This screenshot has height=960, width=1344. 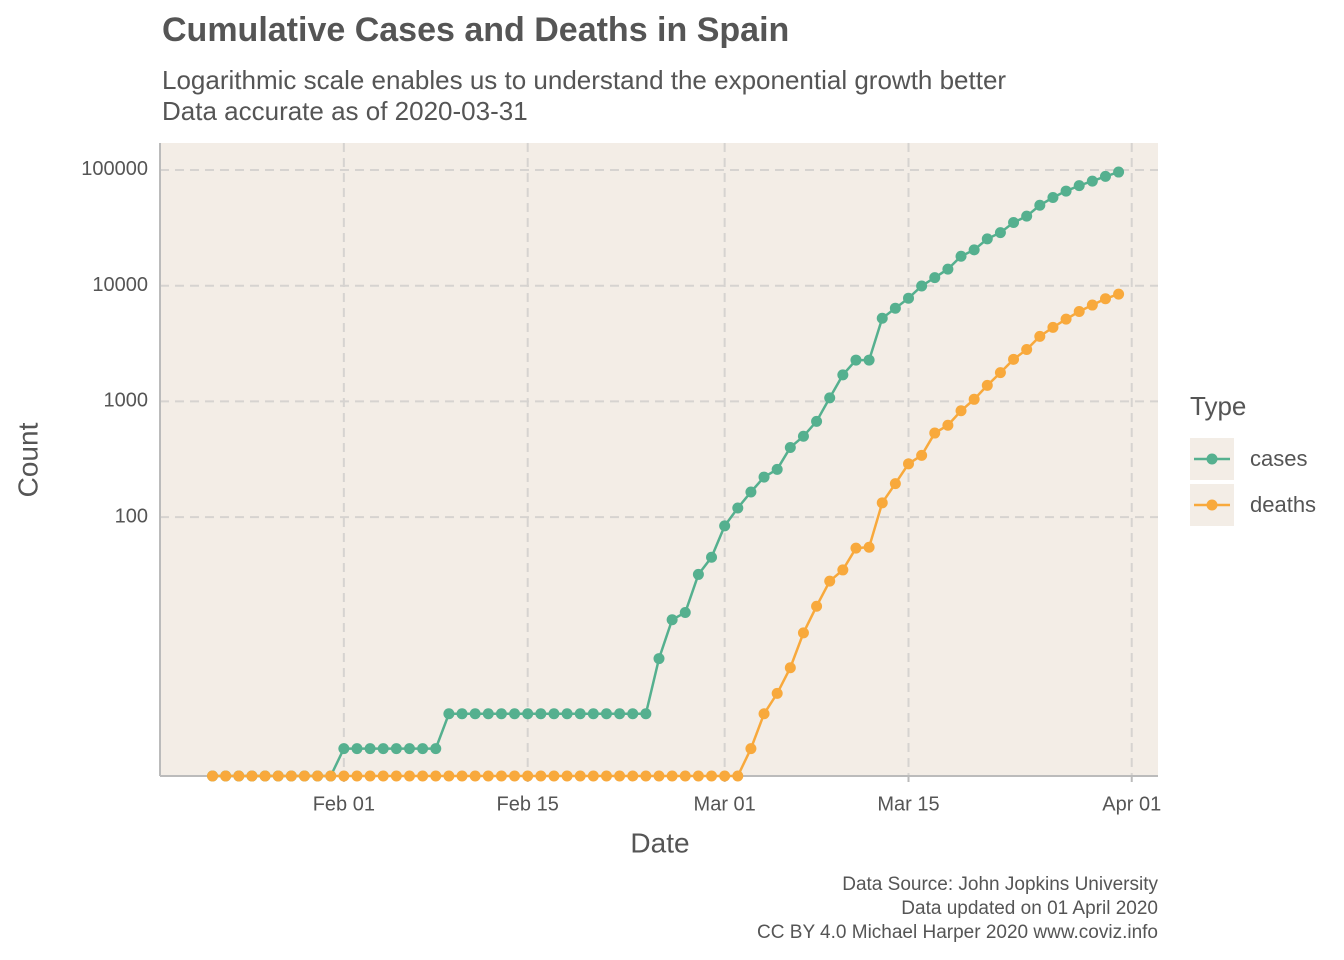 What do you see at coordinates (908, 804) in the screenshot?
I see `x-tick-label: Mar 15` at bounding box center [908, 804].